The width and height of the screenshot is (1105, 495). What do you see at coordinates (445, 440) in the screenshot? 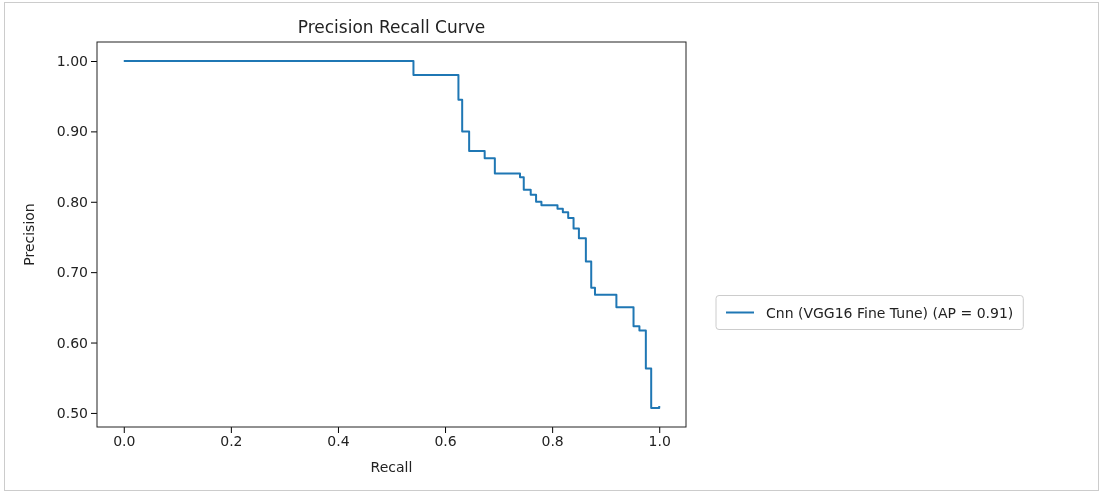
I see `x-tick-label: 0.6` at bounding box center [445, 440].